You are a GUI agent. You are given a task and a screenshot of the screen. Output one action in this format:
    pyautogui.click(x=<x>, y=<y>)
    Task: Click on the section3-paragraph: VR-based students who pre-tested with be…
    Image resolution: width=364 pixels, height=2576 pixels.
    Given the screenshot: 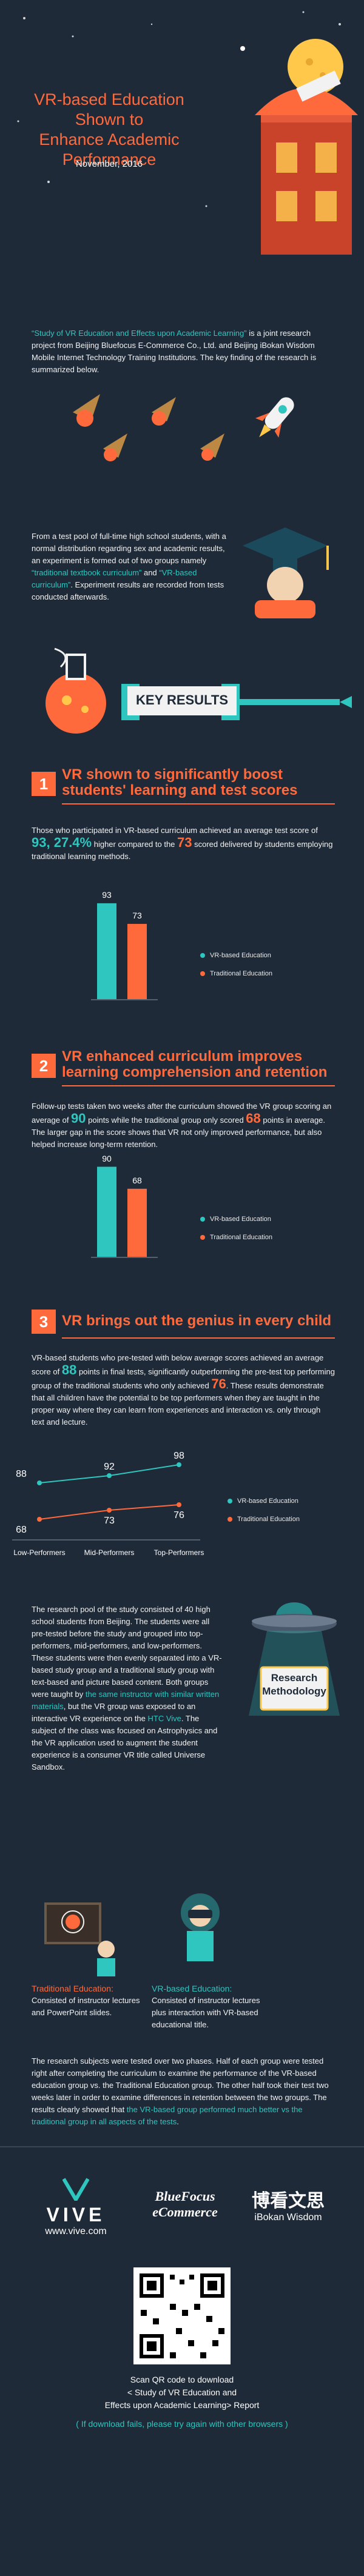 What is the action you would take?
    pyautogui.click(x=183, y=1390)
    